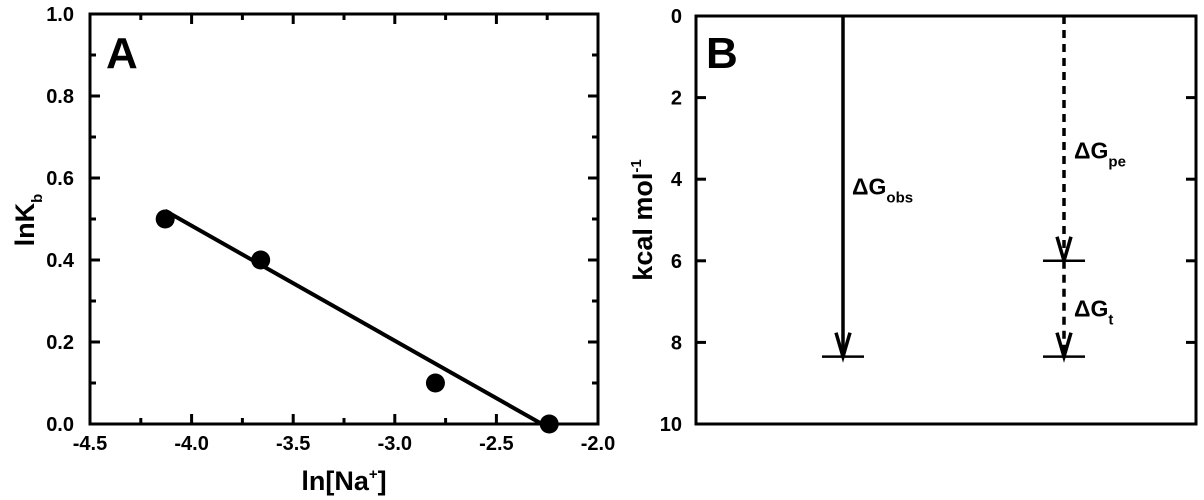  I want to click on y-tick-label-a: 0.0, so click(60, 425).